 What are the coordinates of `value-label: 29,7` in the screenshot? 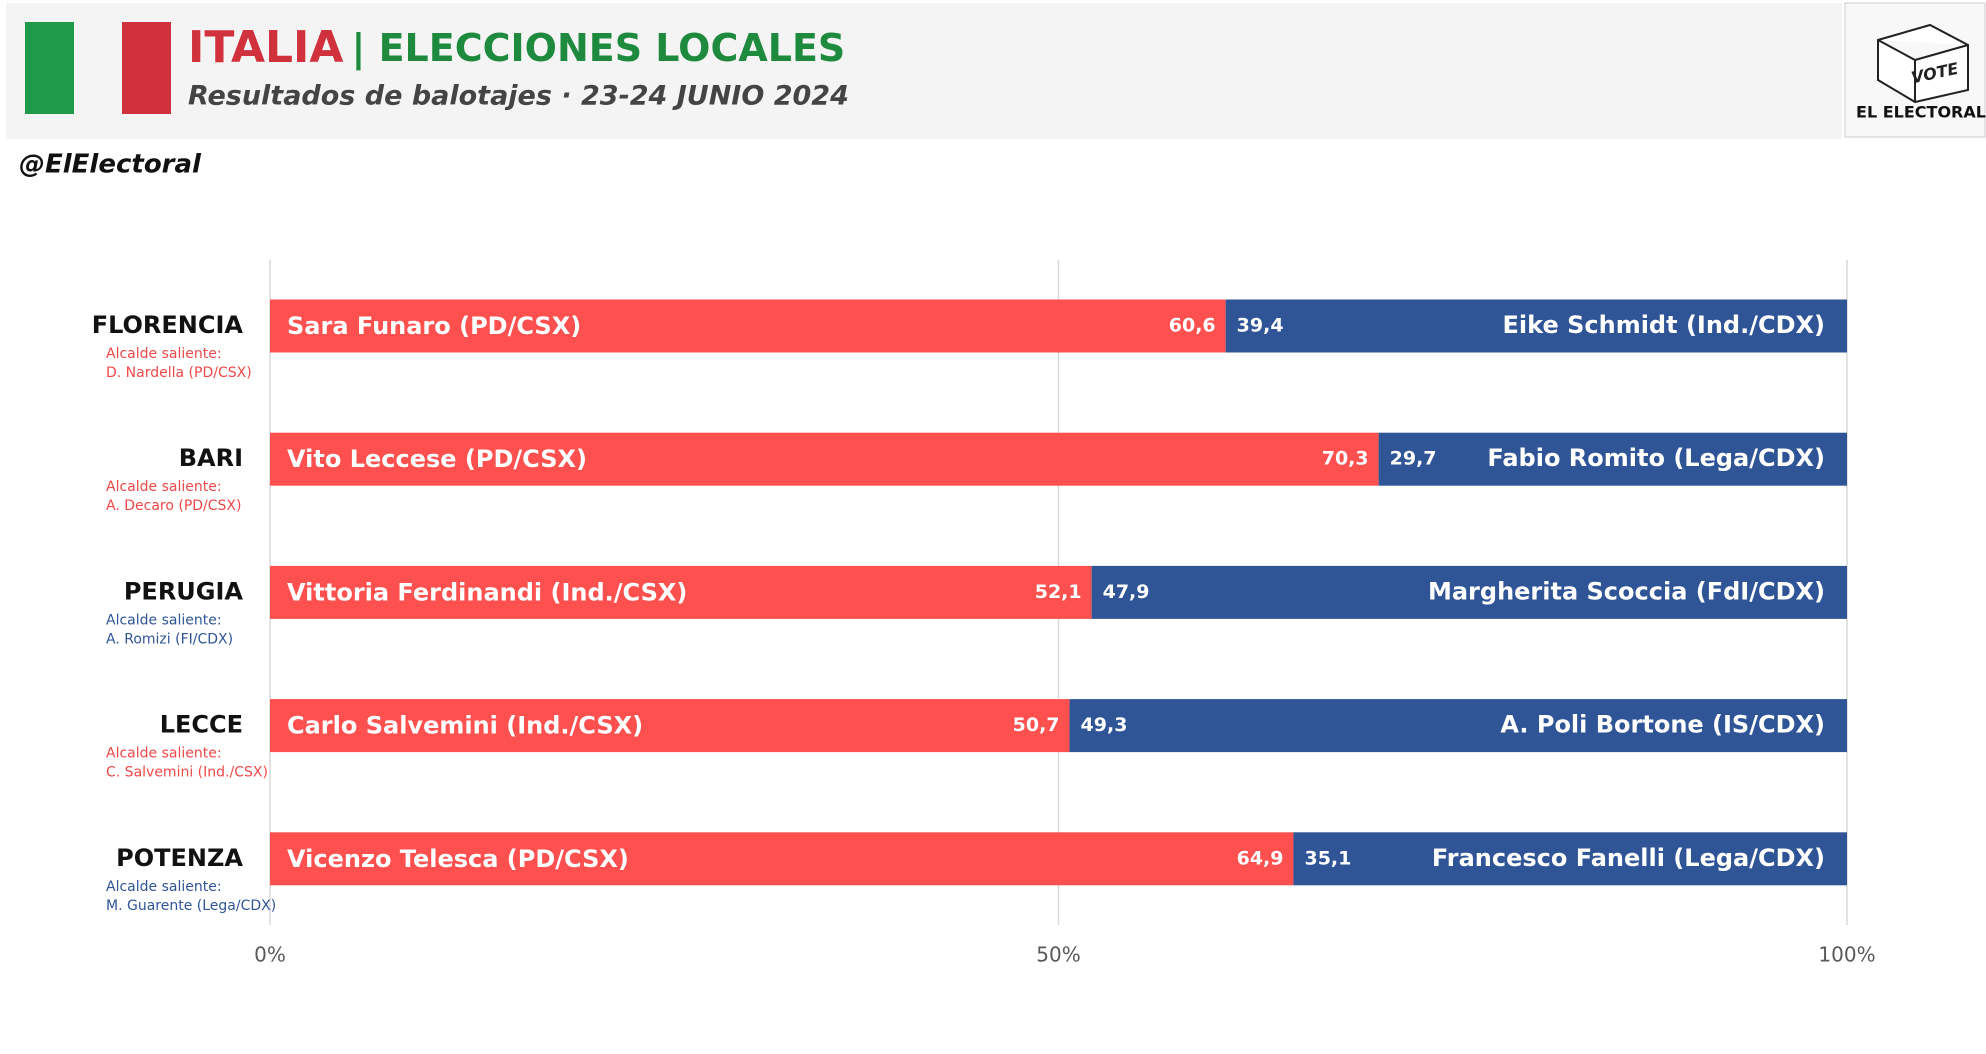 It's located at (1413, 459).